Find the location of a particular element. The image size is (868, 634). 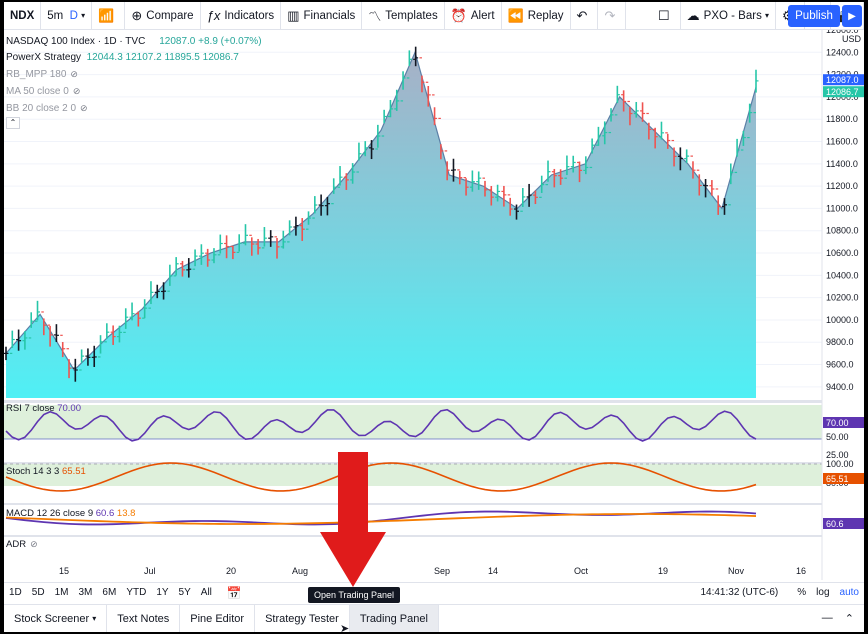

tab-pine-editor: Pine Editor is located at coordinates (218, 618).